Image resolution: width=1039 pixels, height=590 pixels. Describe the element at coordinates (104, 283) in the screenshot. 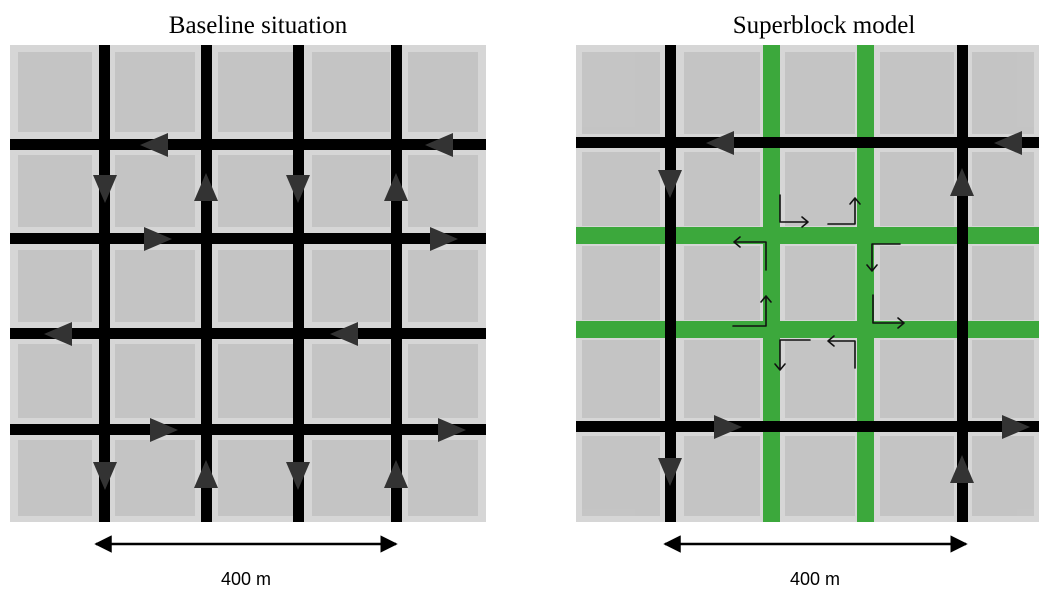

I see `baseline-road-v1` at that location.